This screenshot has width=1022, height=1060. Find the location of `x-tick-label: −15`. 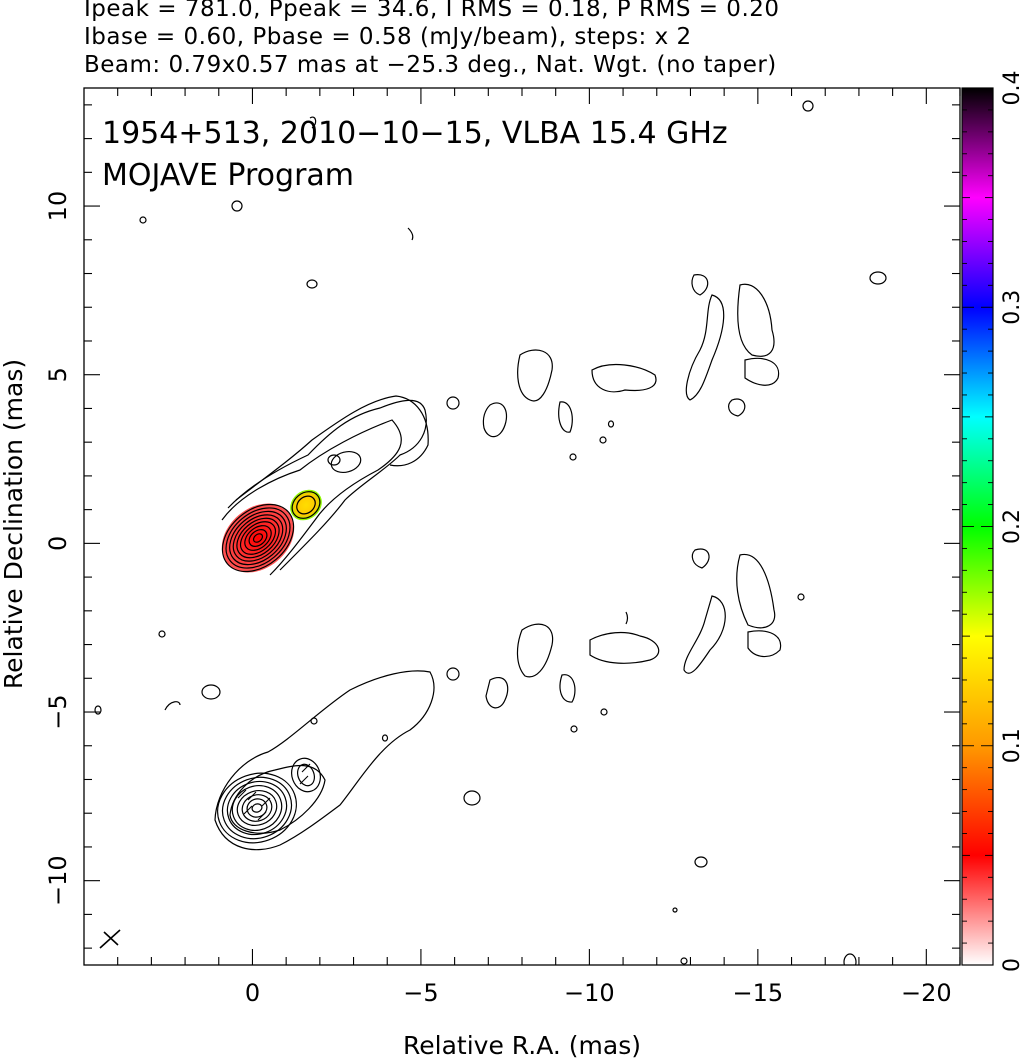

x-tick-label: −15 is located at coordinates (758, 993).